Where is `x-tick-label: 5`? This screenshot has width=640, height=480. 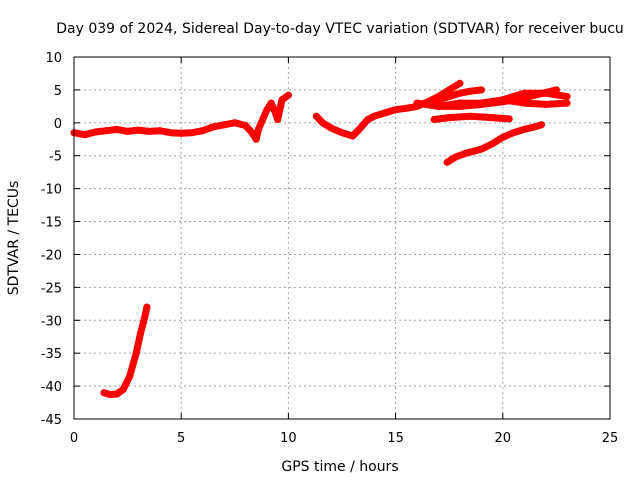
x-tick-label: 5 is located at coordinates (181, 438).